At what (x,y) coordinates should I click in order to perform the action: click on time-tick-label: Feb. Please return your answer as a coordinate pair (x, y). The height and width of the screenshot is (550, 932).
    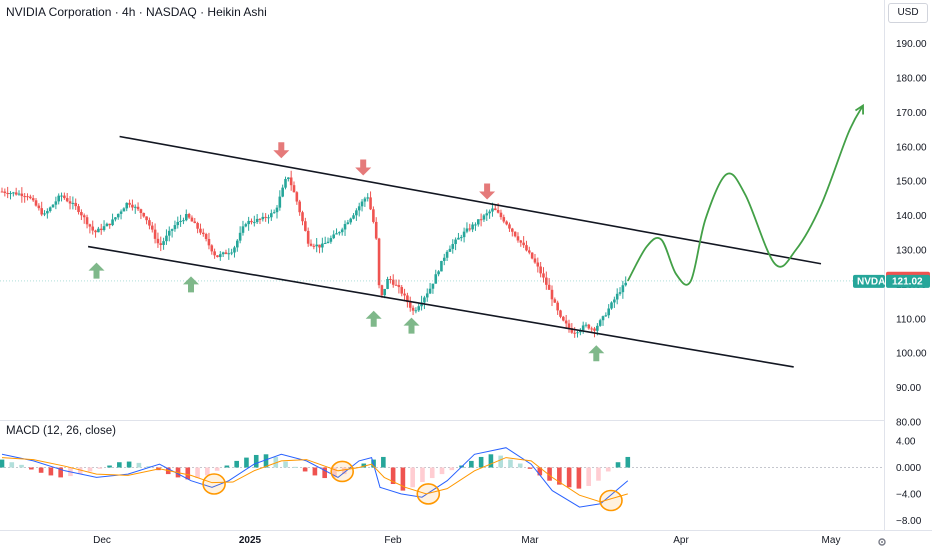
    Looking at the image, I should click on (393, 540).